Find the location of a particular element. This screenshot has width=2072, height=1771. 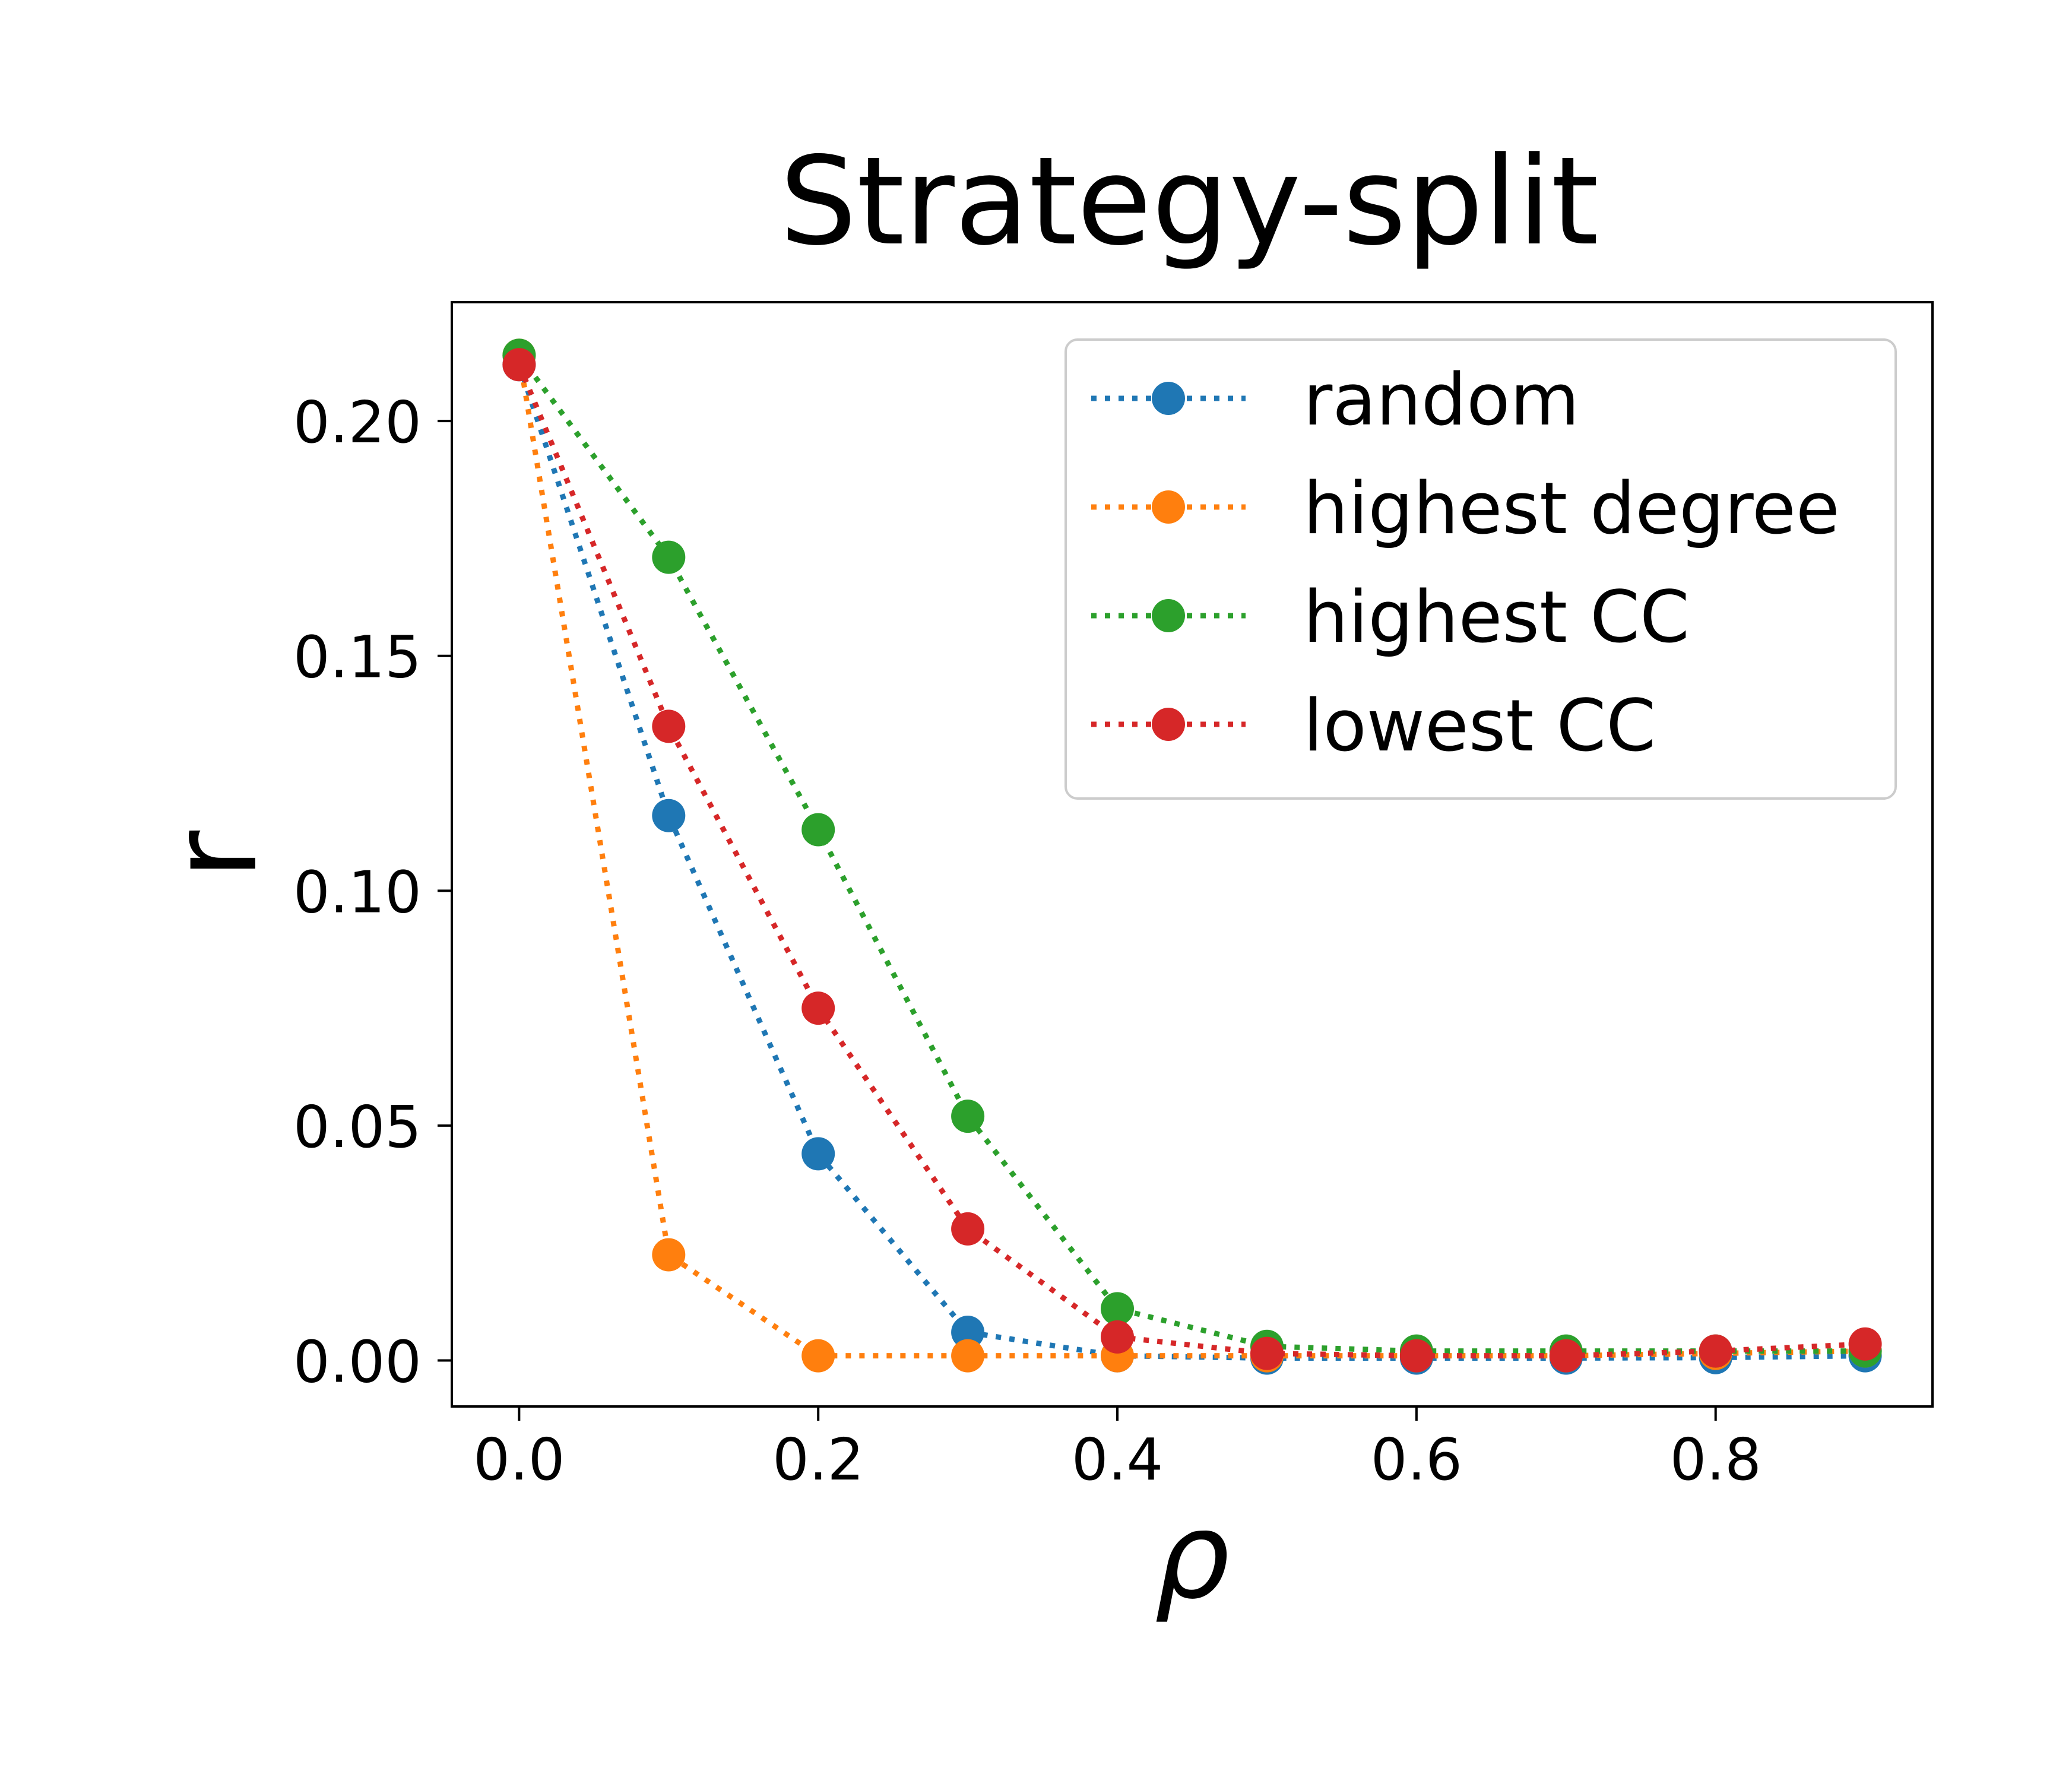

x-tick-label: 0.4 is located at coordinates (1117, 1459).